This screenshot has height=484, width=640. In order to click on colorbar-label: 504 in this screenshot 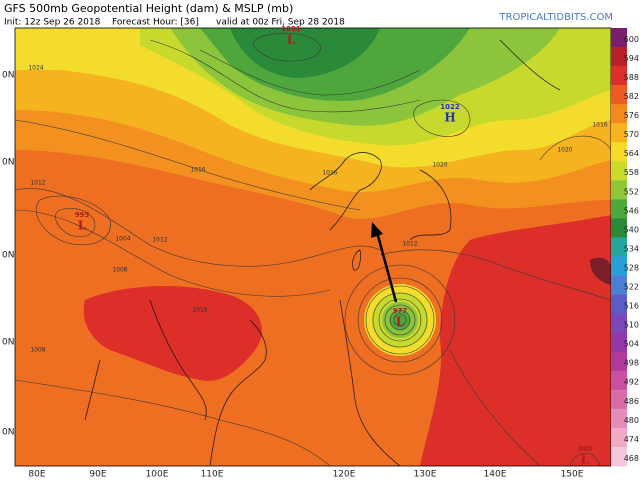, I will do `click(631, 344)`.